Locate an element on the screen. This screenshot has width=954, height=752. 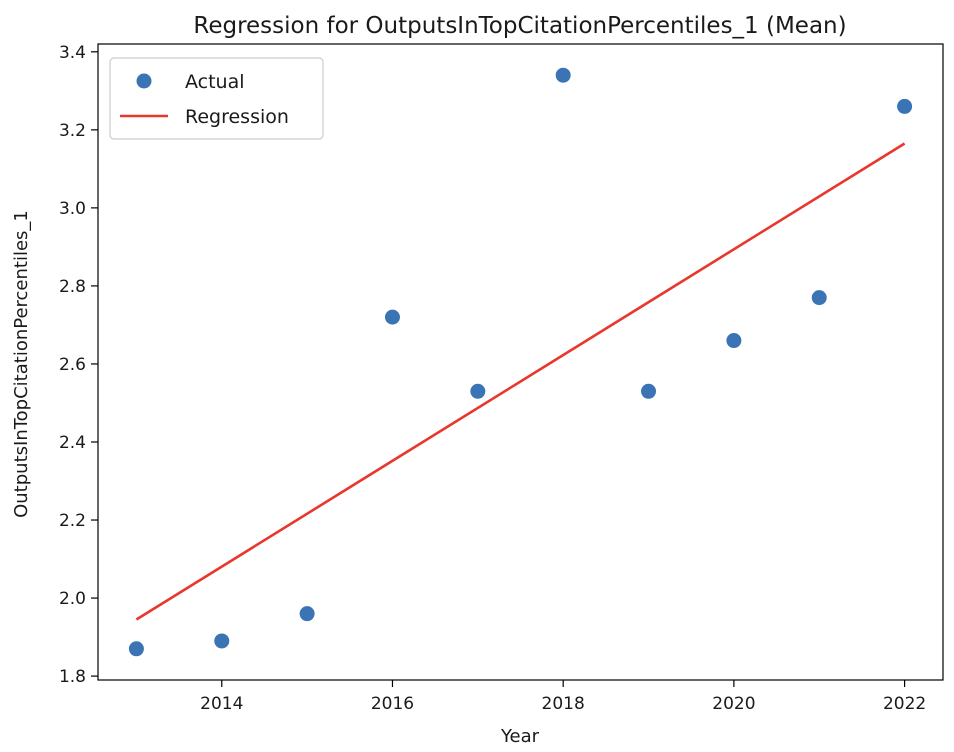
y-tick-label: 2.8 is located at coordinates (72, 287).